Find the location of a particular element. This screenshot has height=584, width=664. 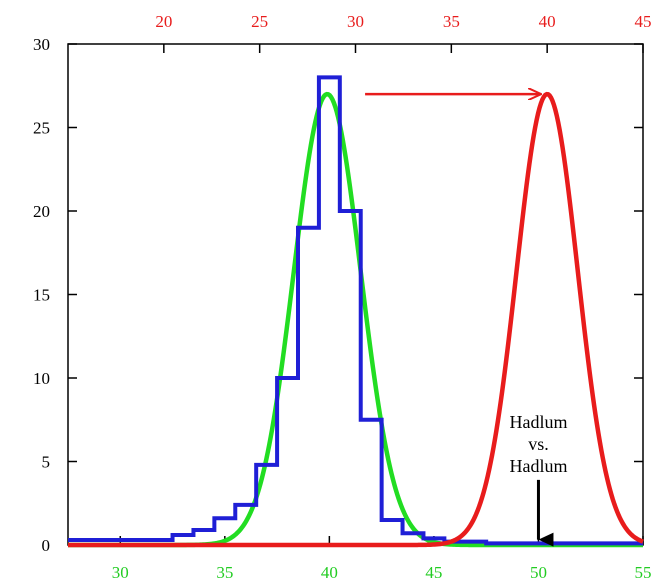

x-bottom-tick-label: 35 is located at coordinates (224, 572).